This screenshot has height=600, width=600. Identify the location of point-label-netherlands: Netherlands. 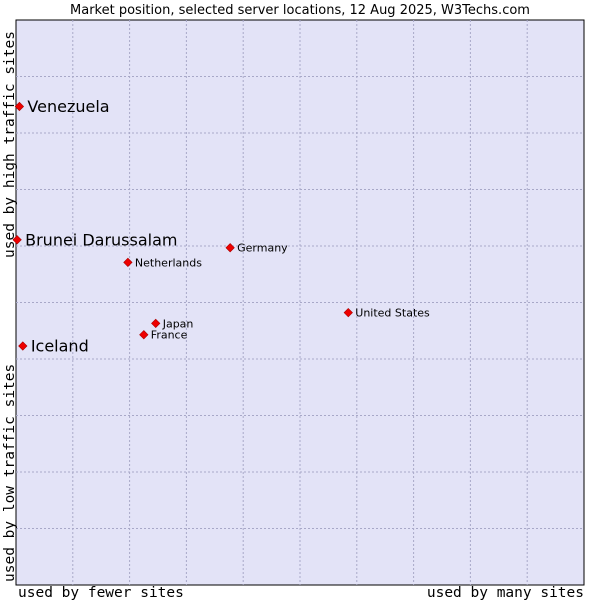
(168, 262).